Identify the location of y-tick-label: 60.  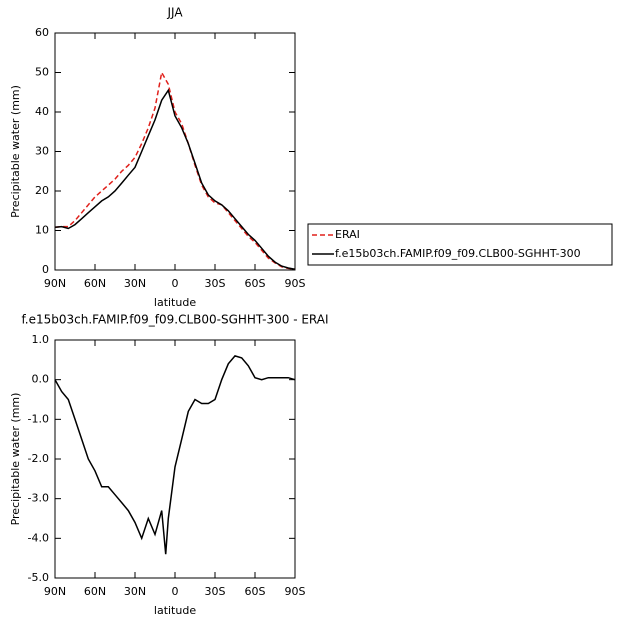
(42, 32).